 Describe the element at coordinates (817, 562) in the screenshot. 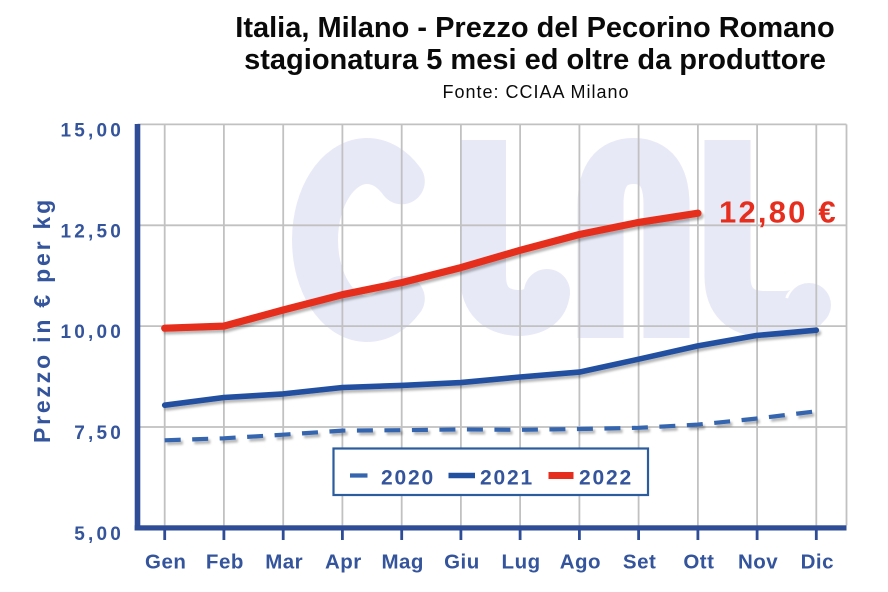

I see `svg-text: Dic` at that location.